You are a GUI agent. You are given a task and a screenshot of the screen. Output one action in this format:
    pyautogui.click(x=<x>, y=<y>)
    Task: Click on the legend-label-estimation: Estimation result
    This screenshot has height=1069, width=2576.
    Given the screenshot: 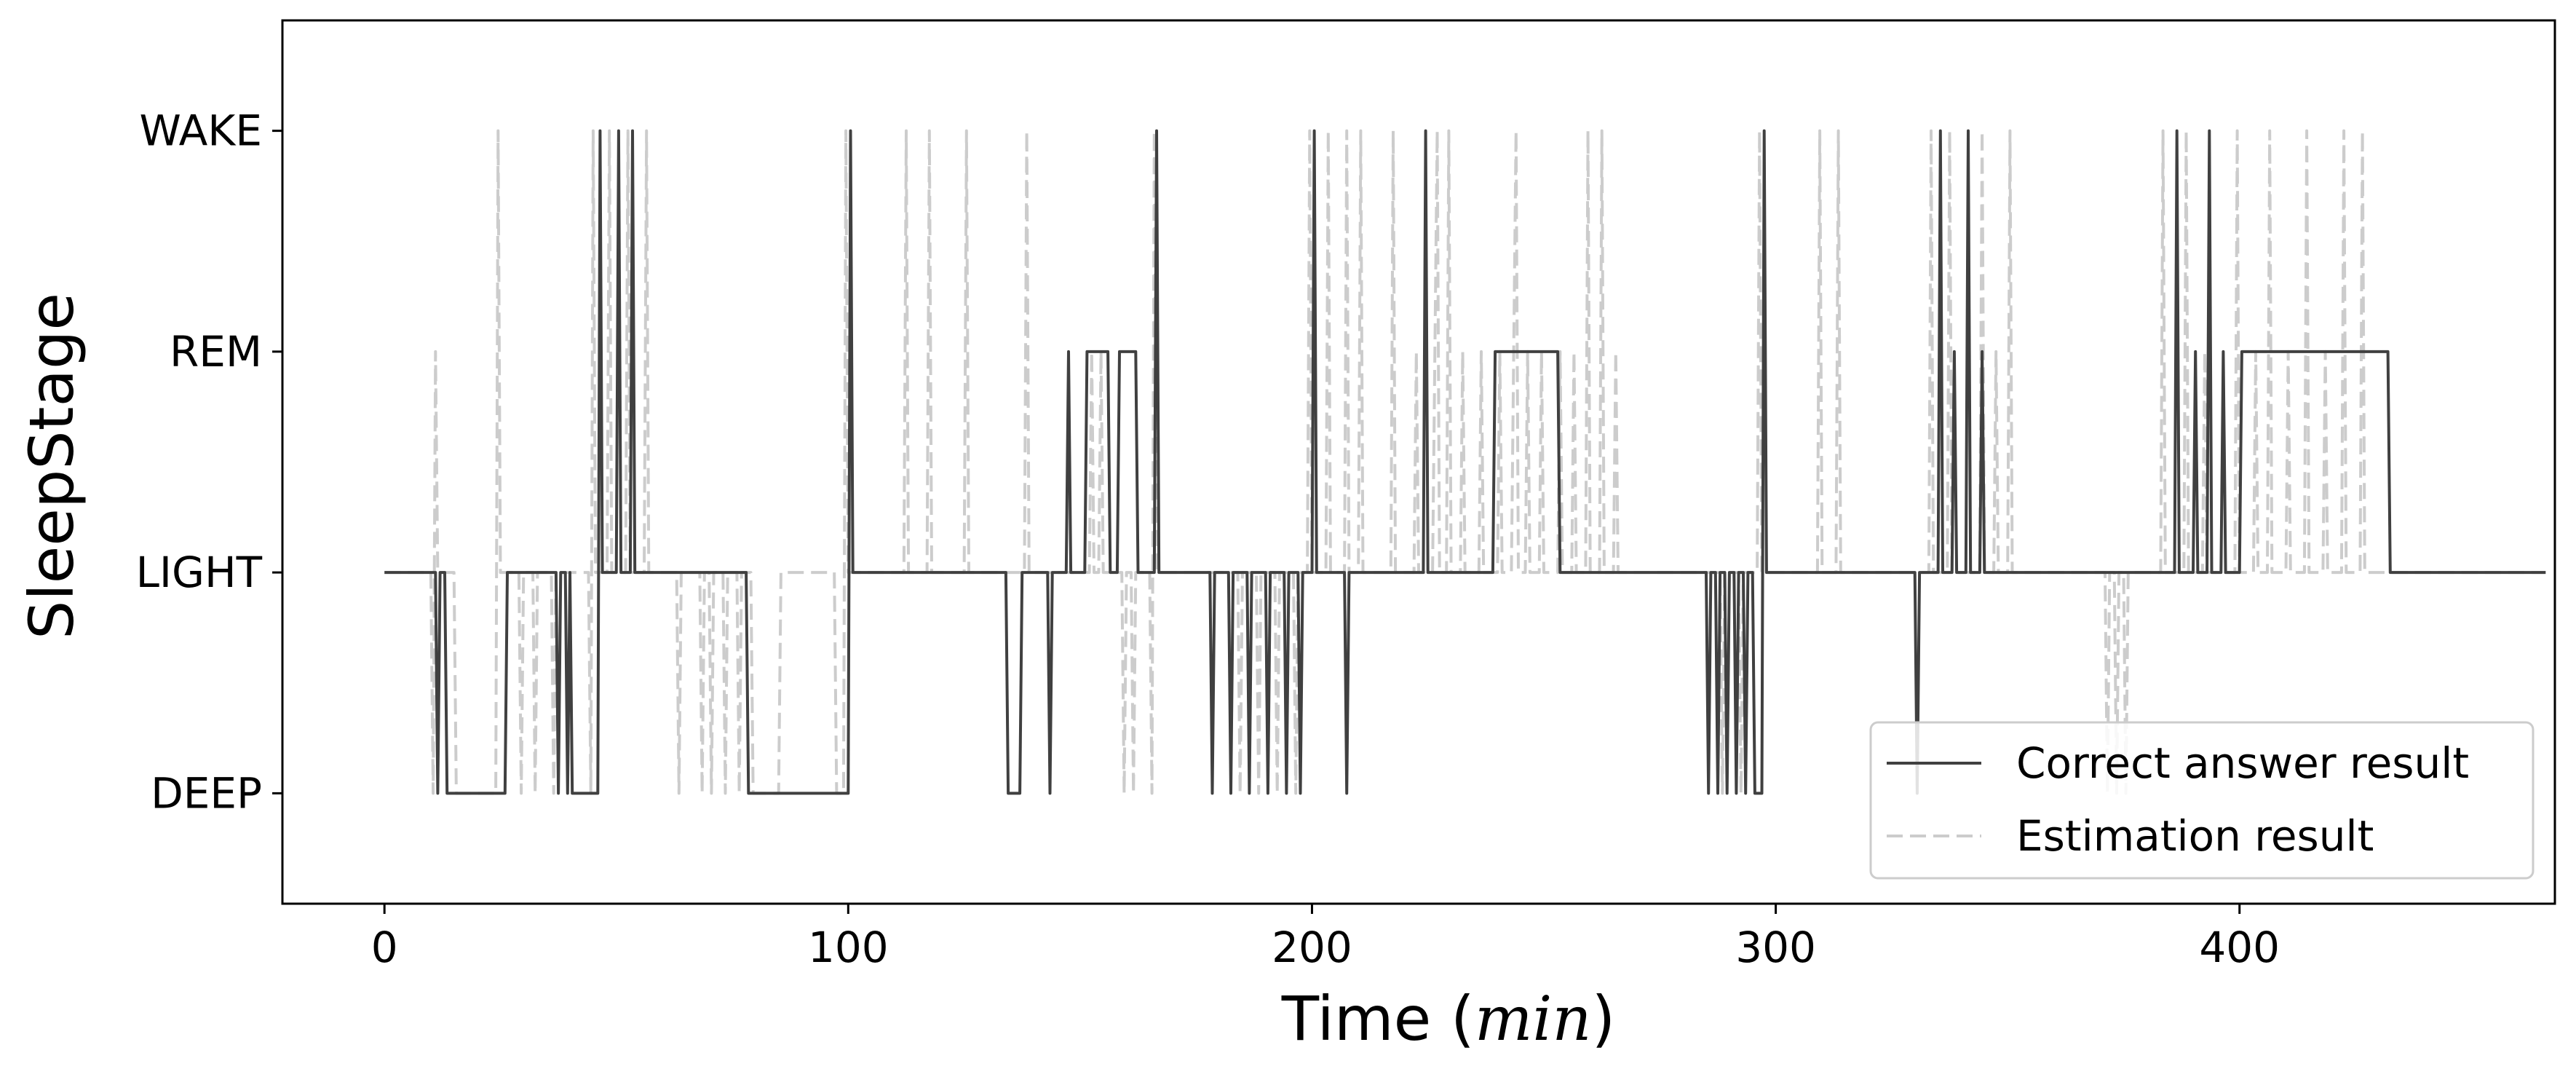 What is the action you would take?
    pyautogui.click(x=2195, y=836)
    